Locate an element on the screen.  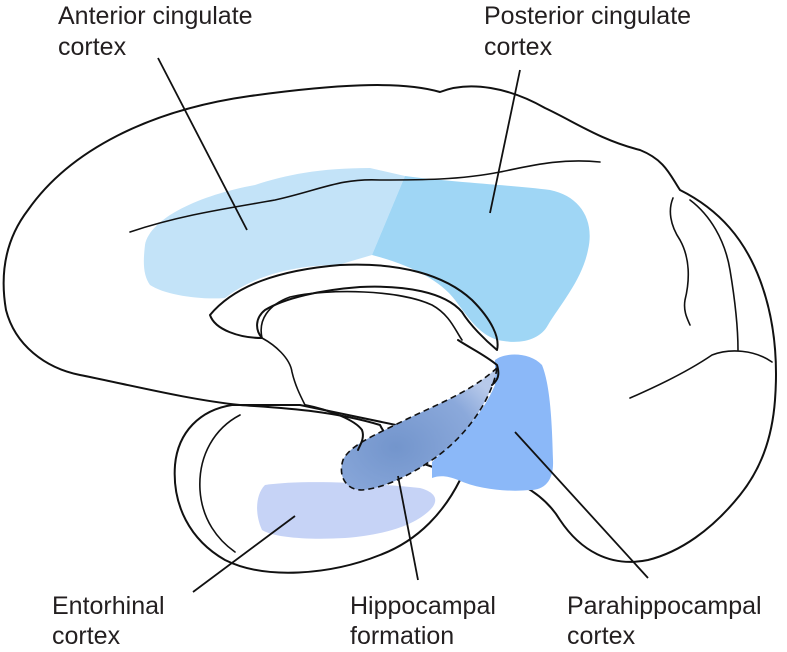
anterior-cingulate-leader is located at coordinates (202, 144).